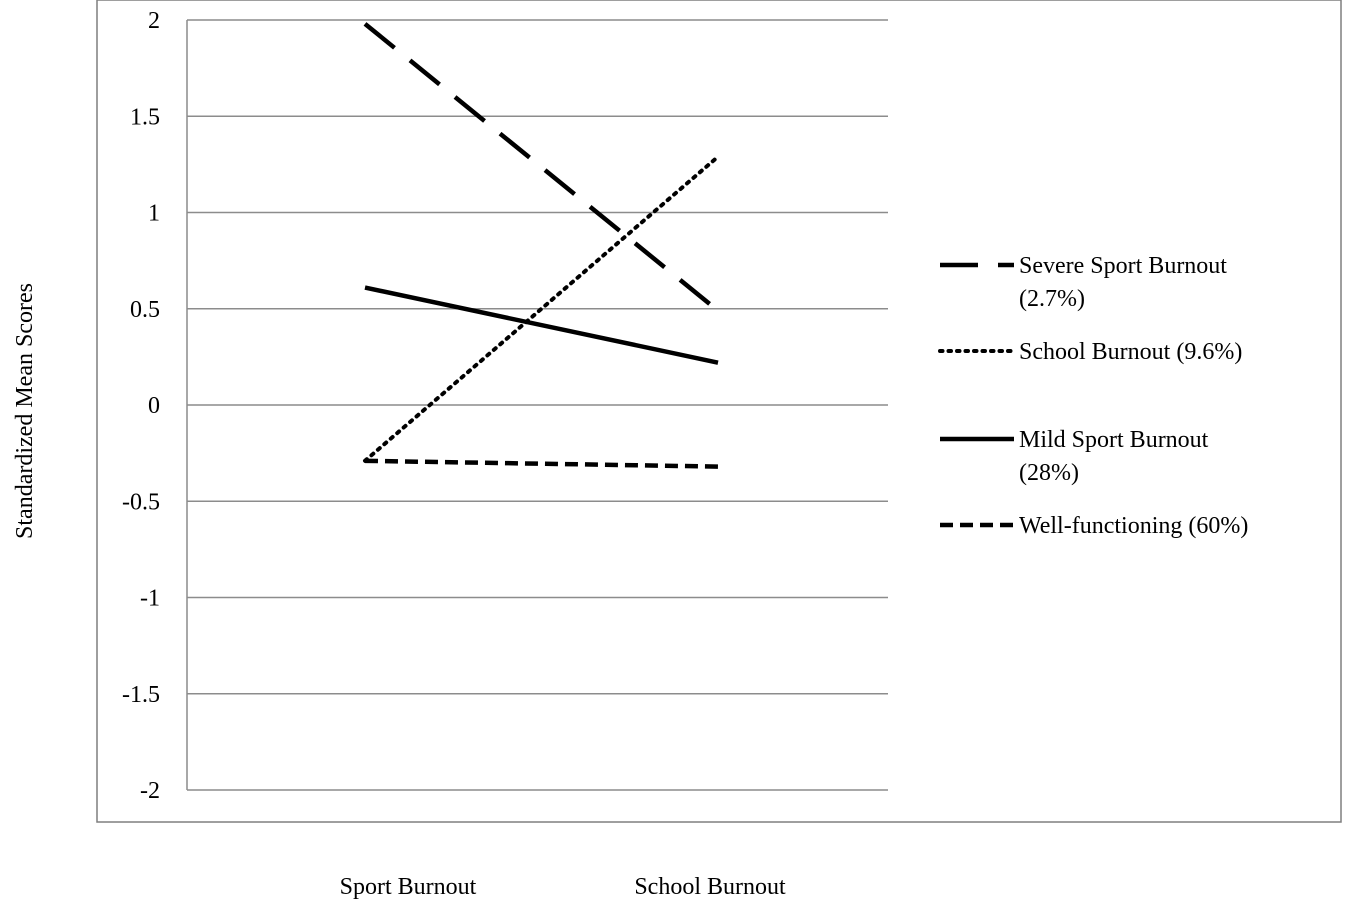 This screenshot has height=906, width=1345. Describe the element at coordinates (154, 406) in the screenshot. I see `y-tick-label: 0` at that location.